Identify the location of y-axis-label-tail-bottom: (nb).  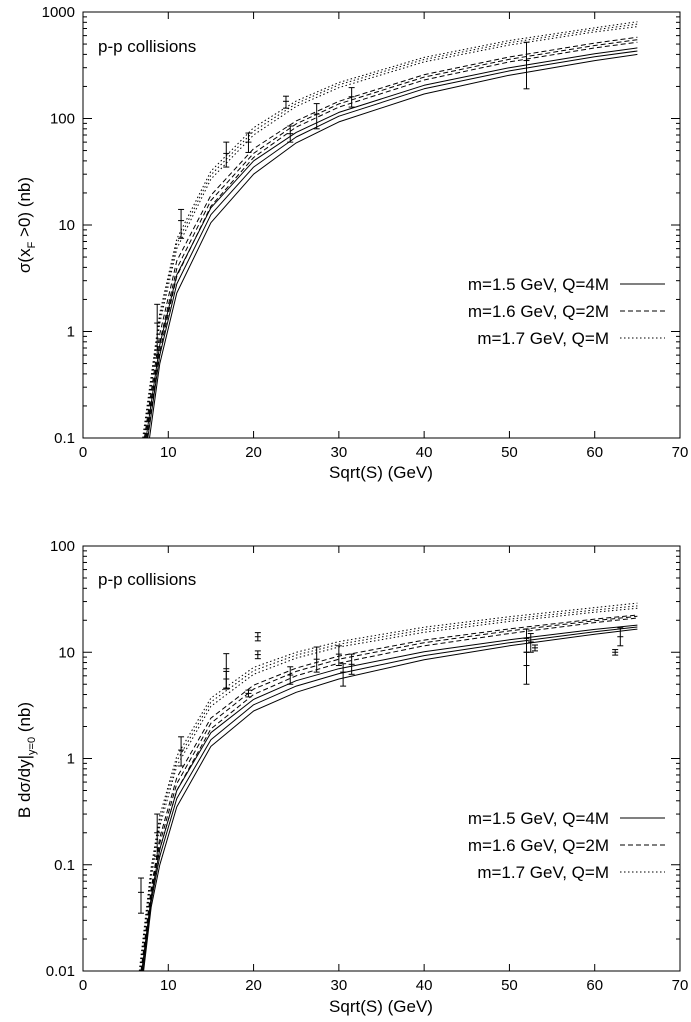
(24, 719).